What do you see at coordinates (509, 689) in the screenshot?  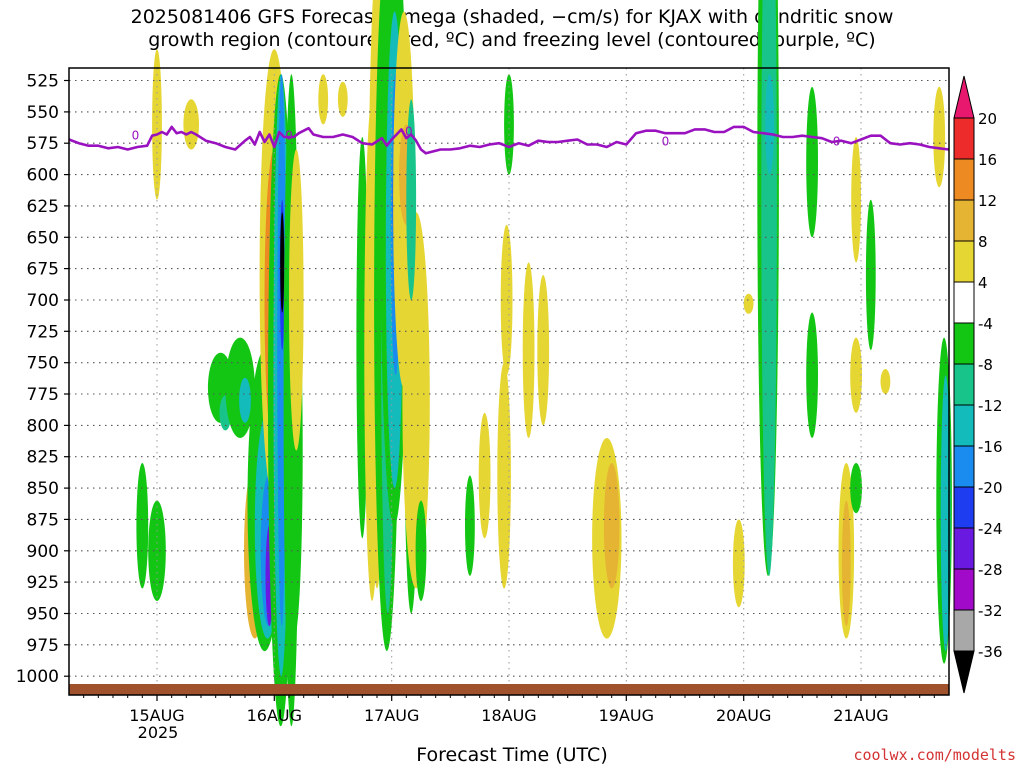 I see `terrain-ground` at bounding box center [509, 689].